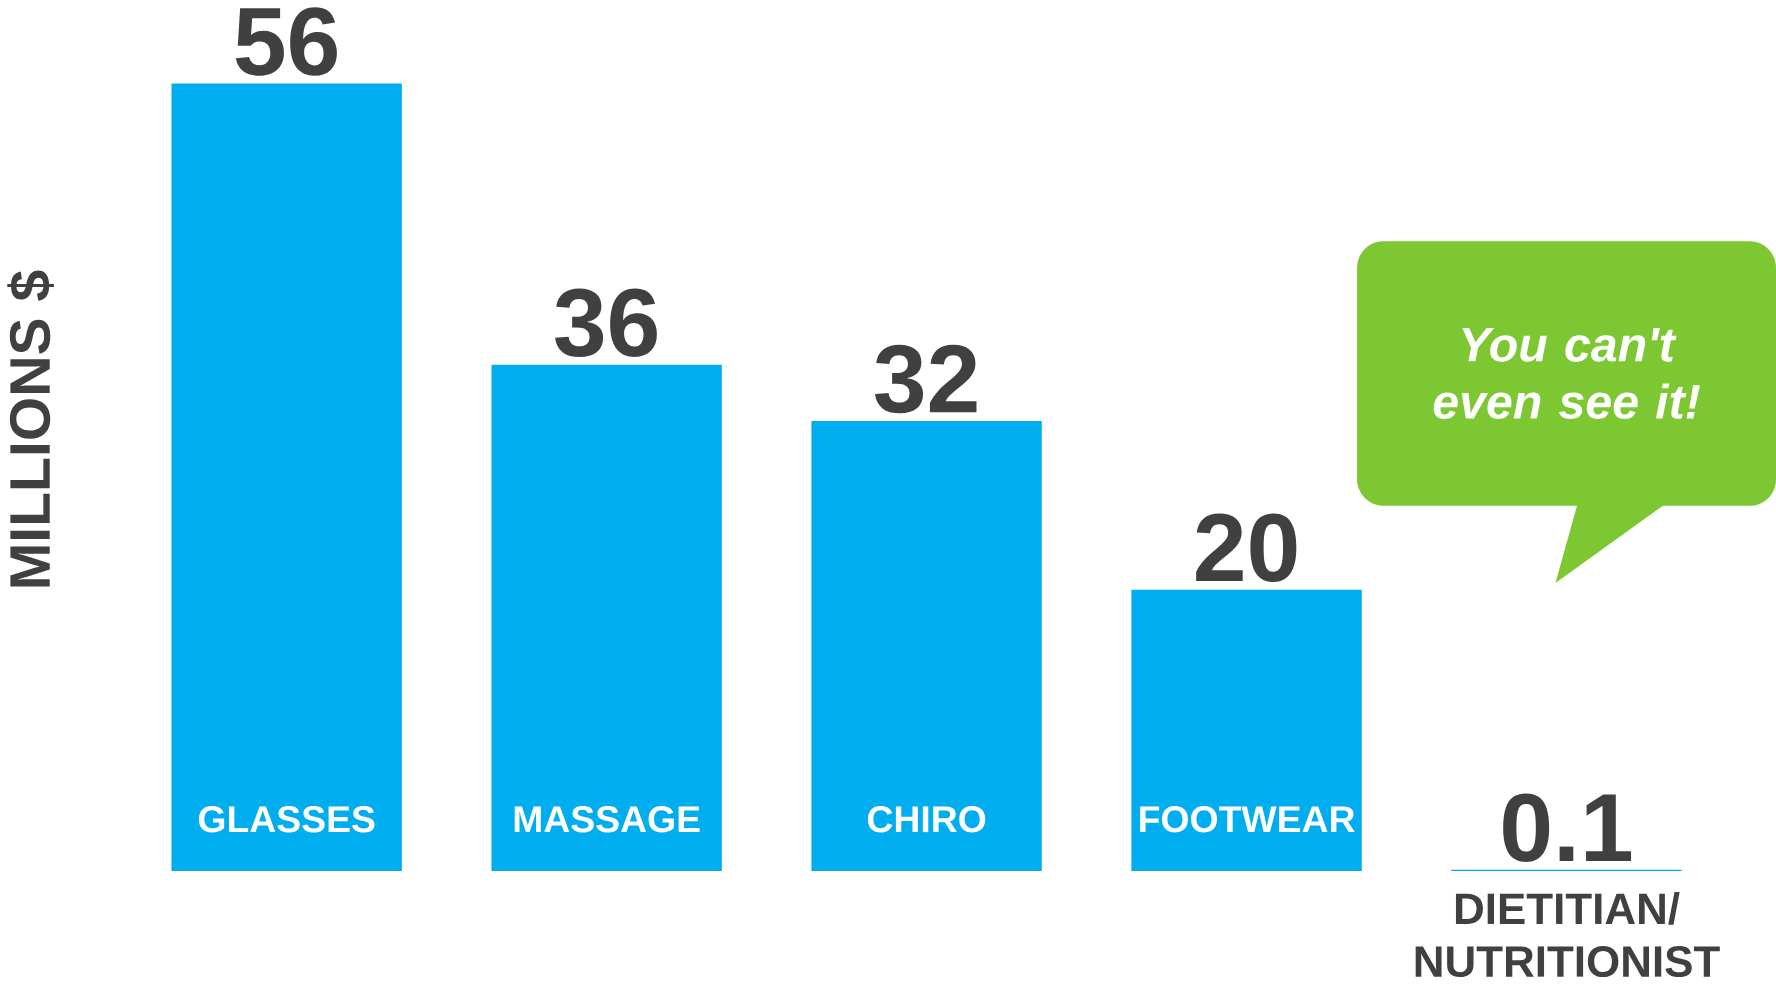 The width and height of the screenshot is (1776, 984). I want to click on data-label: 0.1, so click(1567, 827).